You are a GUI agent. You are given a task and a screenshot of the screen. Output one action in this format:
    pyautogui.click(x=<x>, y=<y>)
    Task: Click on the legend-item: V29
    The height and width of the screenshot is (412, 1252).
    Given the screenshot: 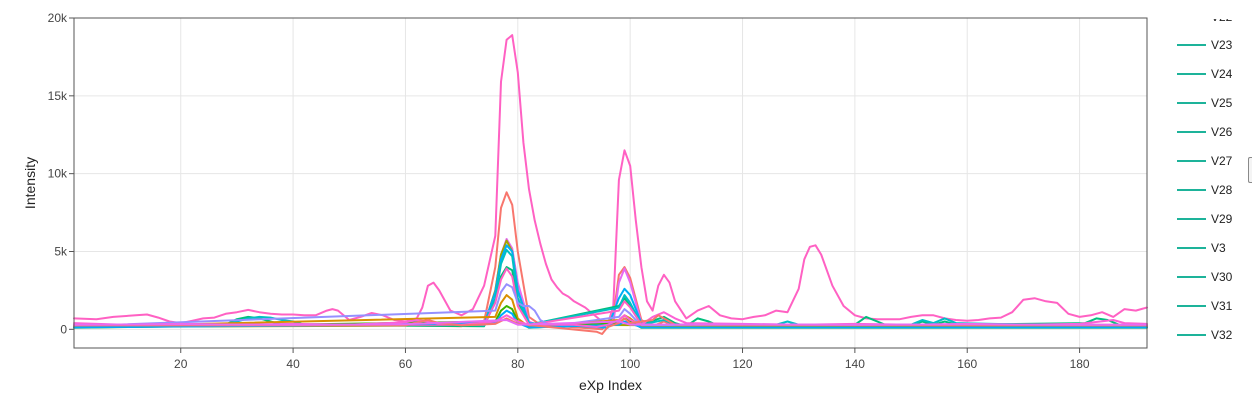 What is the action you would take?
    pyautogui.click(x=1205, y=219)
    